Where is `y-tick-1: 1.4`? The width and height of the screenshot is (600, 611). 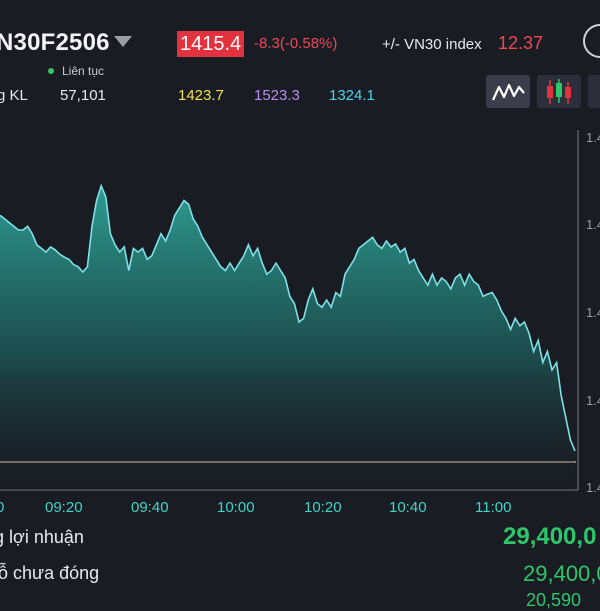
y-tick-1: 1.4 is located at coordinates (593, 224).